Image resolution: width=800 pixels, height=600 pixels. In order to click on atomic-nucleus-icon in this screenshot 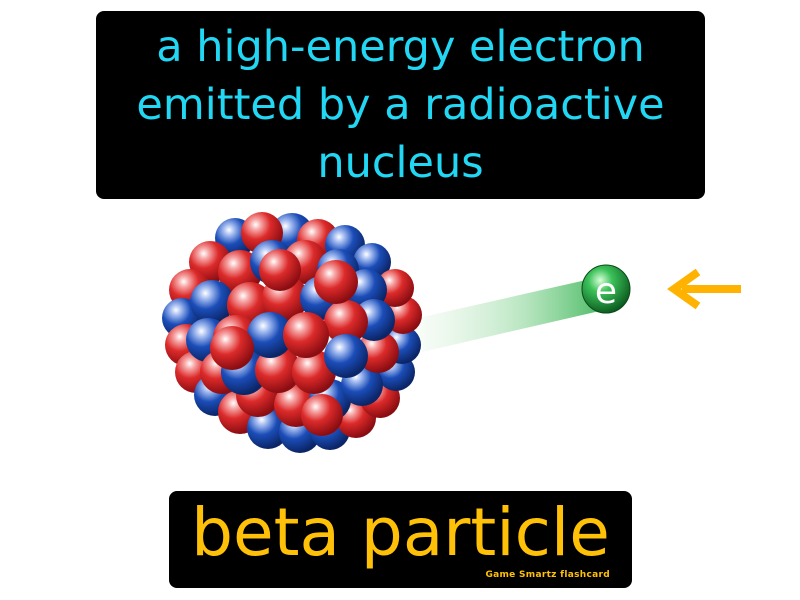, I will do `click(292, 332)`.